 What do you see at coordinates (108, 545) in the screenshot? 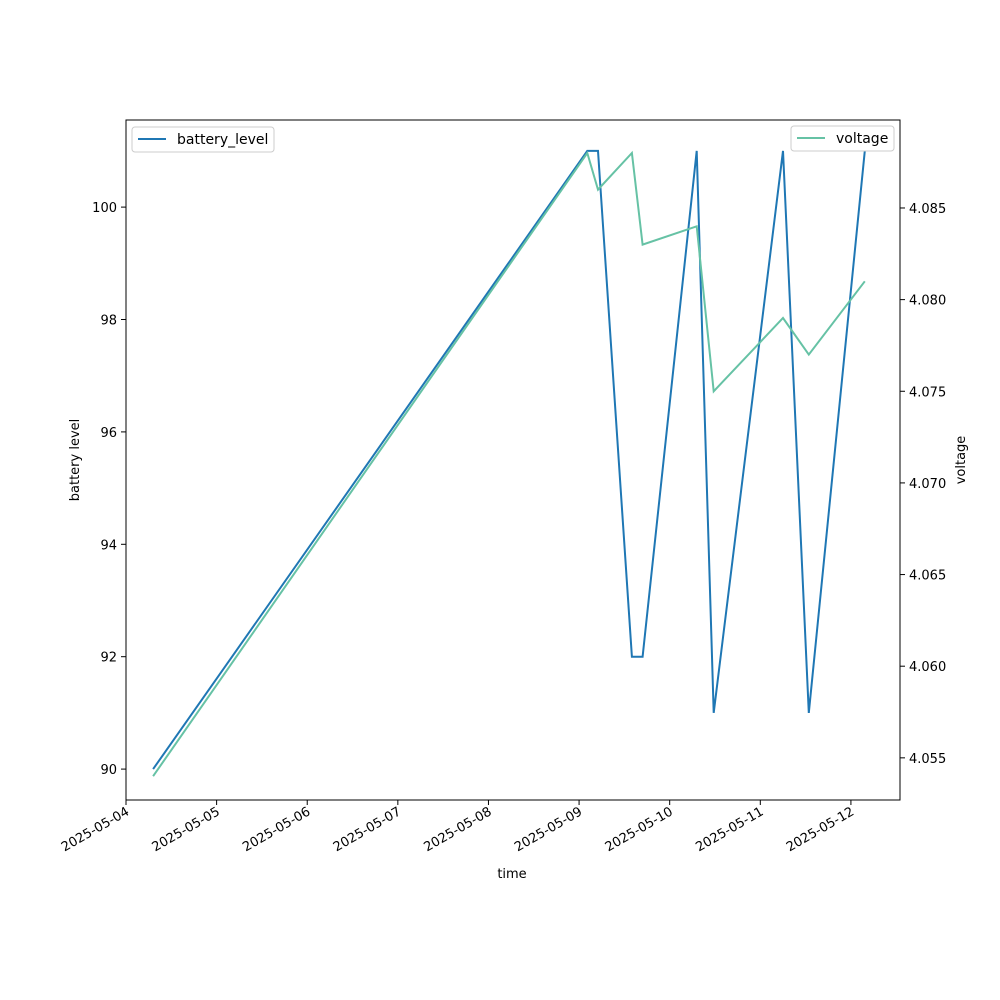
I see `left-y-tick-label: 94` at bounding box center [108, 545].